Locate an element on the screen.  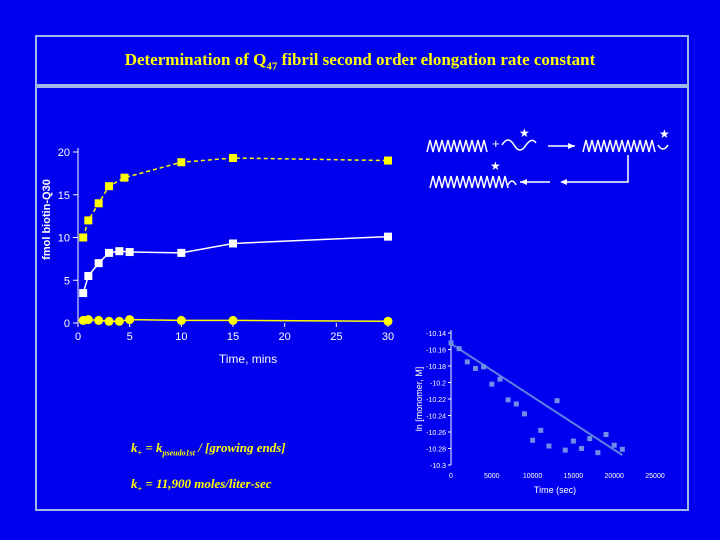
x-tick-label: 15 is located at coordinates (233, 337).